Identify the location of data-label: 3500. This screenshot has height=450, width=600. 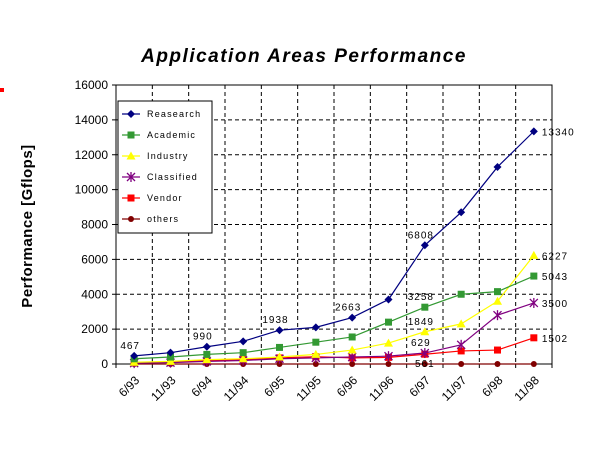
(555, 304).